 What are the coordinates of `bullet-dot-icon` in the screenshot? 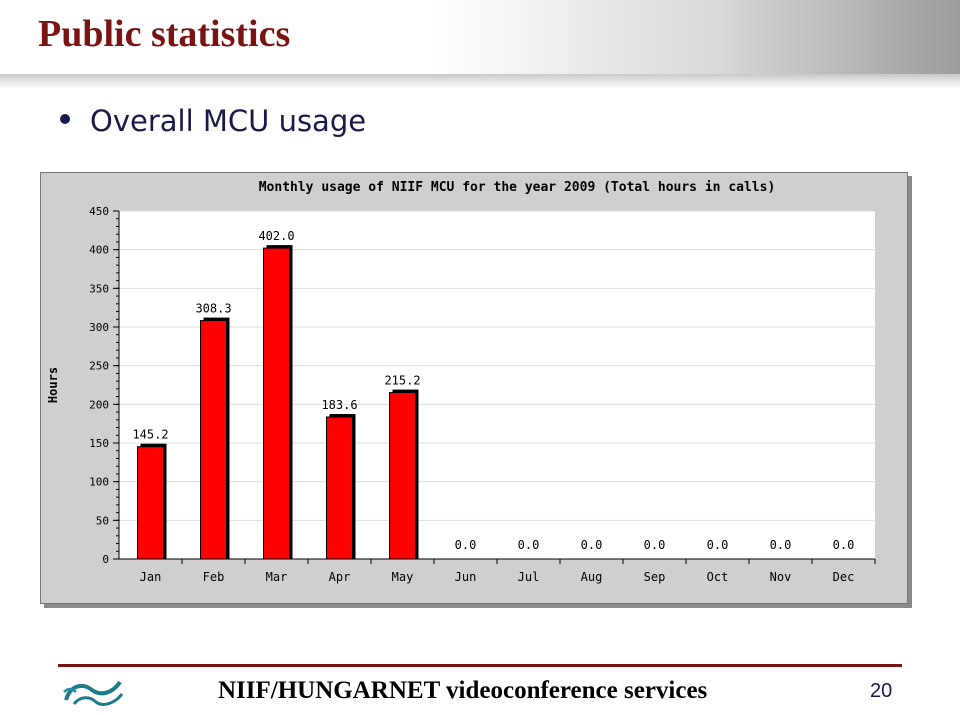 It's located at (65, 119).